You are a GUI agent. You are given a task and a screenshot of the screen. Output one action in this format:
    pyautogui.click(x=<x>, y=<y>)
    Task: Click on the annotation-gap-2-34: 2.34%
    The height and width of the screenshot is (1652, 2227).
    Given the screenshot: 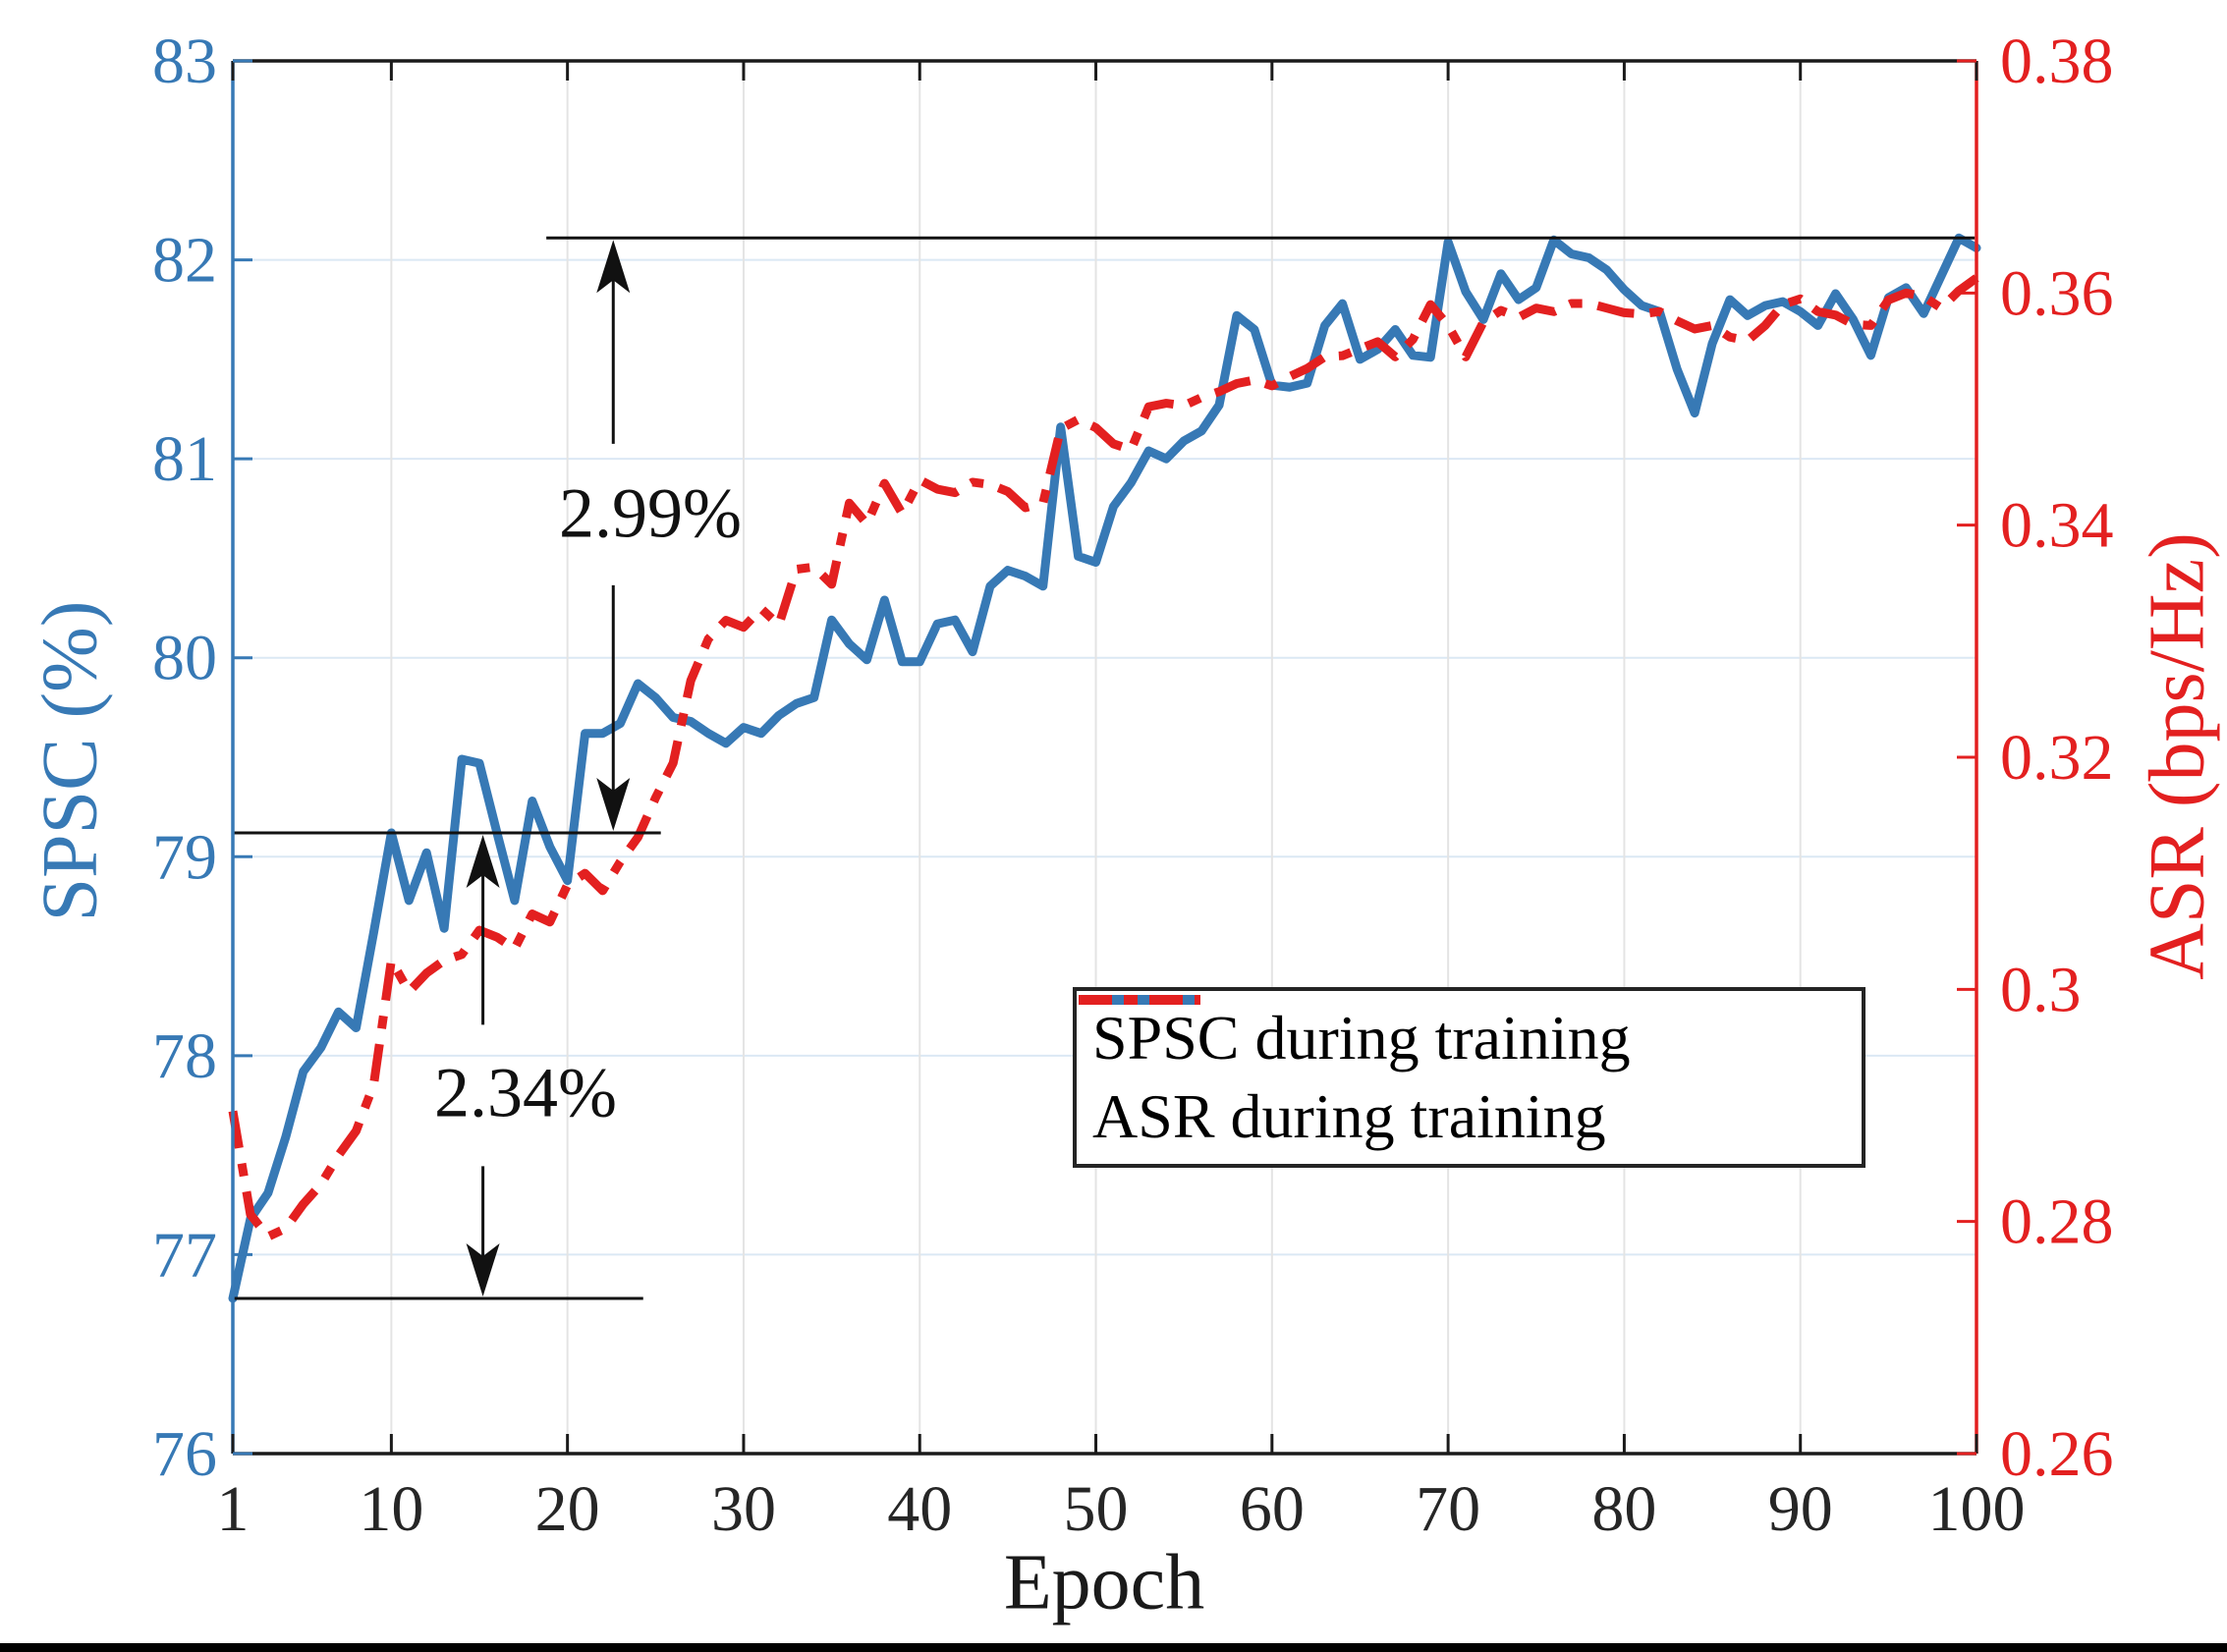 What is the action you would take?
    pyautogui.click(x=525, y=1092)
    